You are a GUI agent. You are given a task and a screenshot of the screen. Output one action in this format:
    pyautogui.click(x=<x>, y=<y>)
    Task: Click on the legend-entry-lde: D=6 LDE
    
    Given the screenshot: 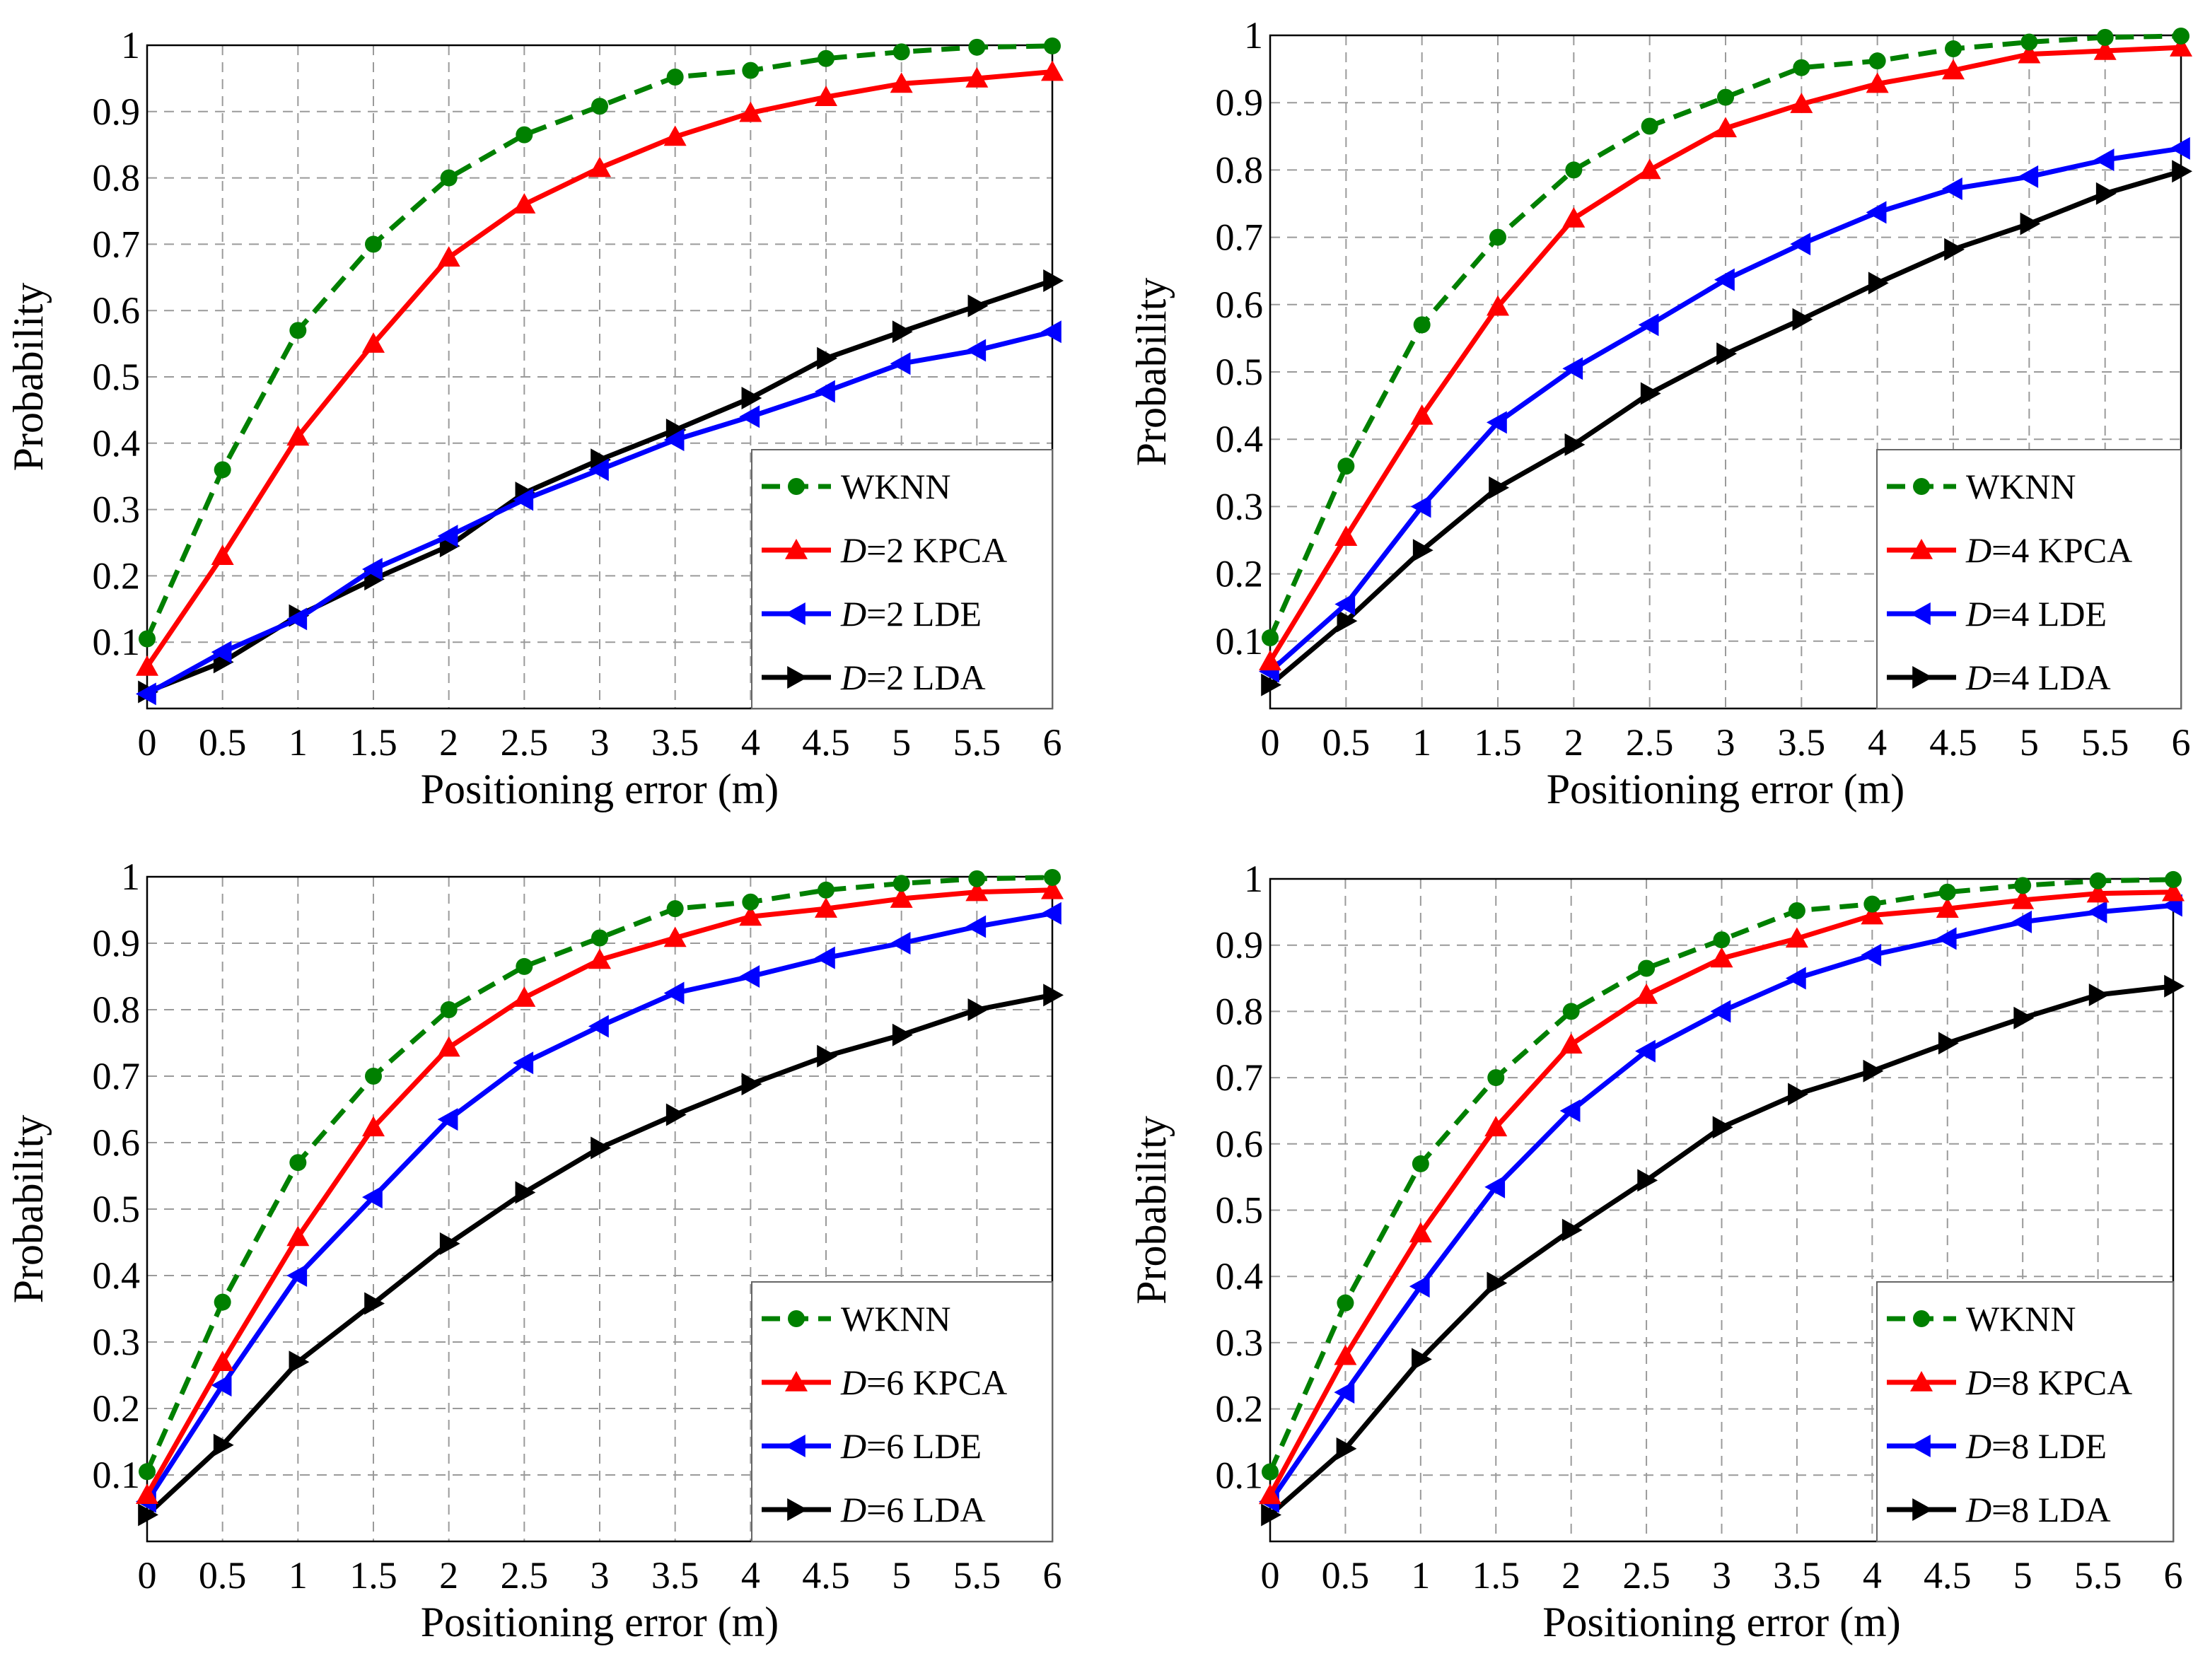 What is the action you would take?
    pyautogui.click(x=872, y=1446)
    